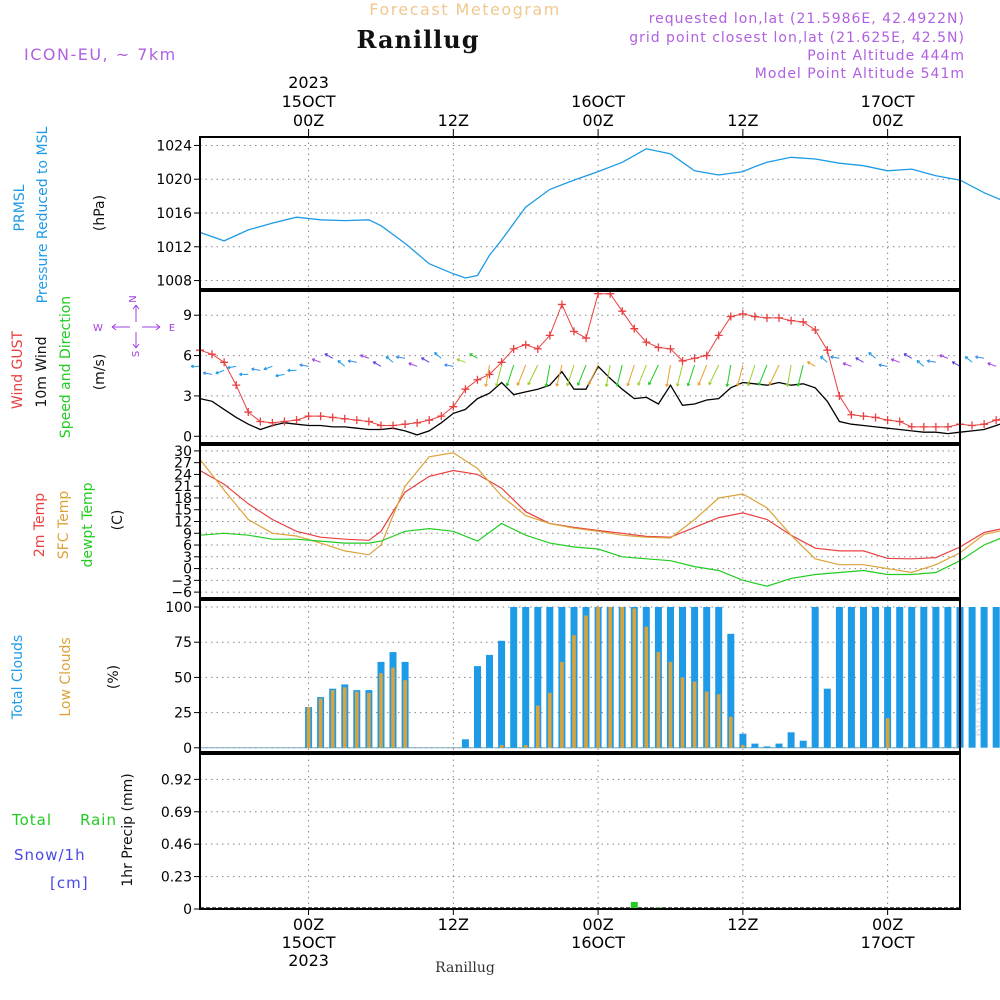 The height and width of the screenshot is (1000, 1000). What do you see at coordinates (308, 960) in the screenshot?
I see `bottom-time-label: 2023` at bounding box center [308, 960].